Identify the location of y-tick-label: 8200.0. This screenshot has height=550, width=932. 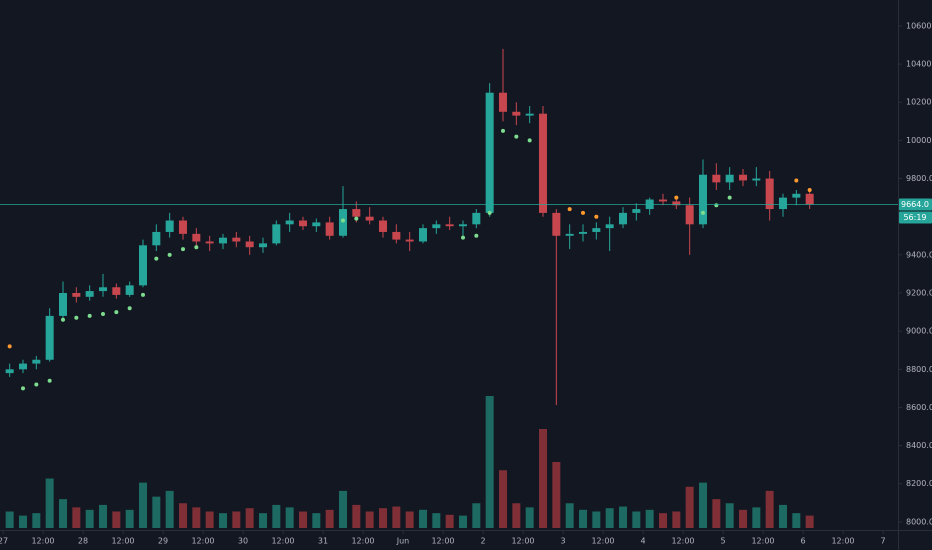
(919, 483).